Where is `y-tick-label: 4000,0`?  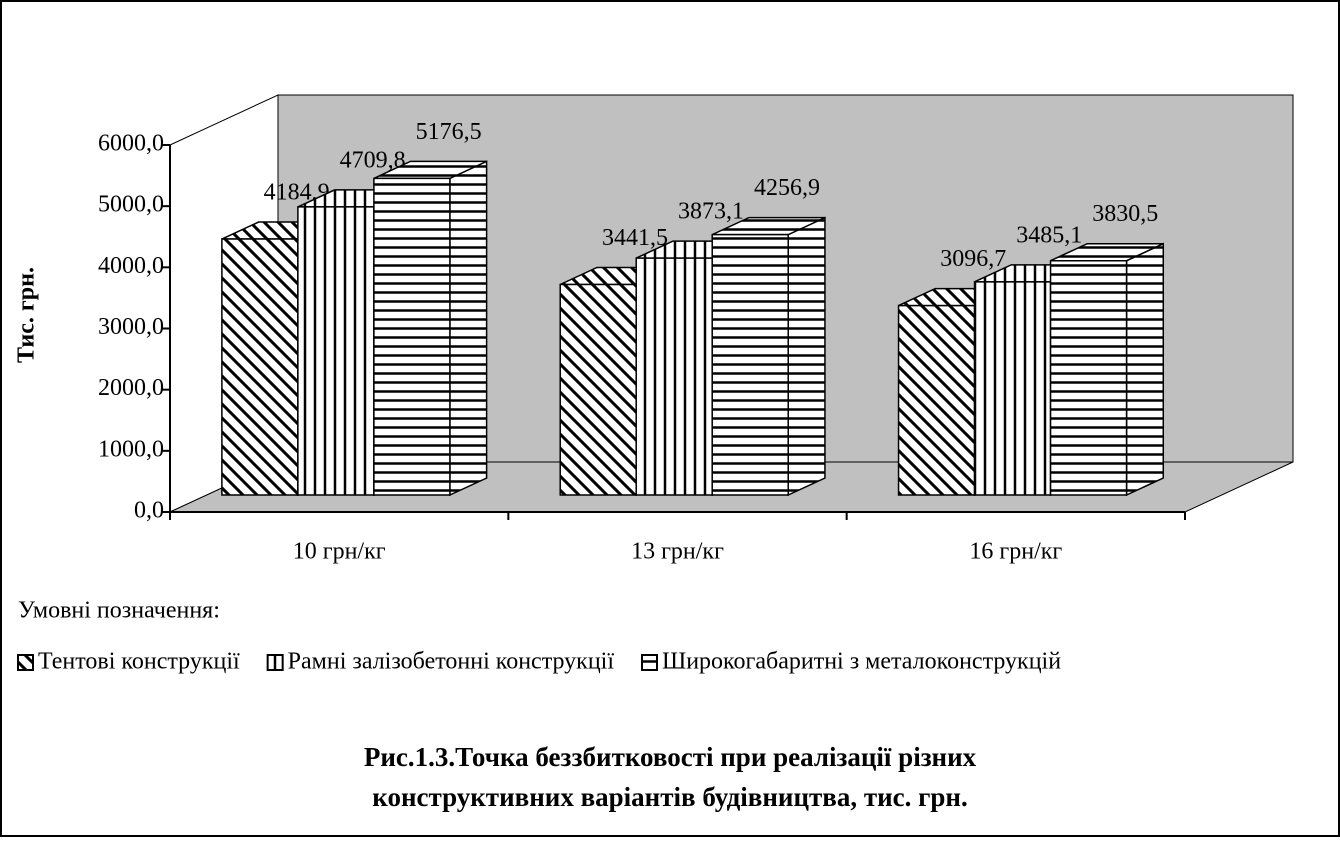 y-tick-label: 4000,0 is located at coordinates (131, 266).